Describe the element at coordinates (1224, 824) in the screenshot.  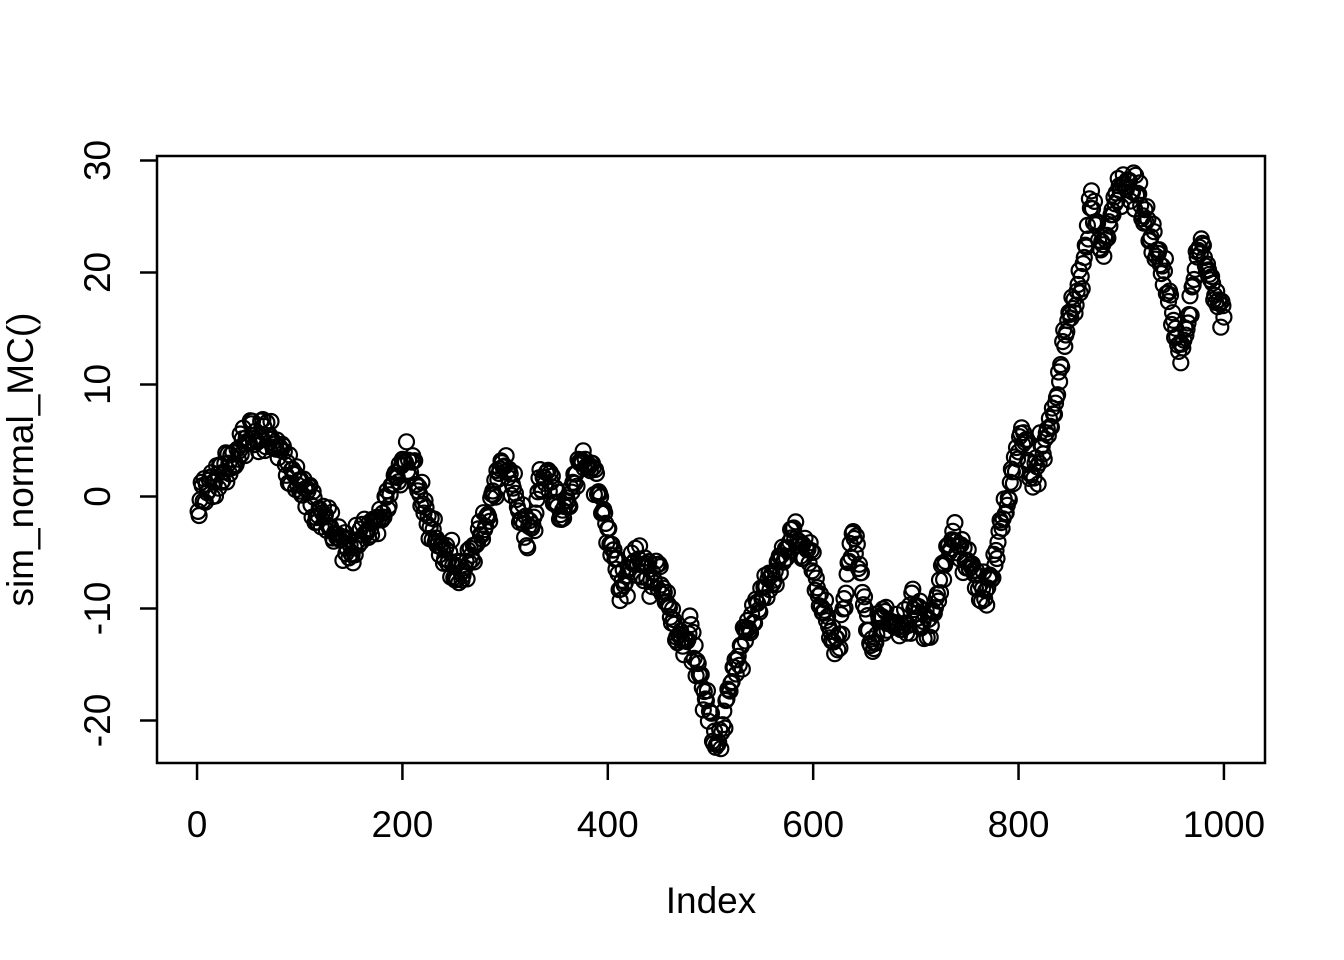
I see `x-tick-label: 1000` at that location.